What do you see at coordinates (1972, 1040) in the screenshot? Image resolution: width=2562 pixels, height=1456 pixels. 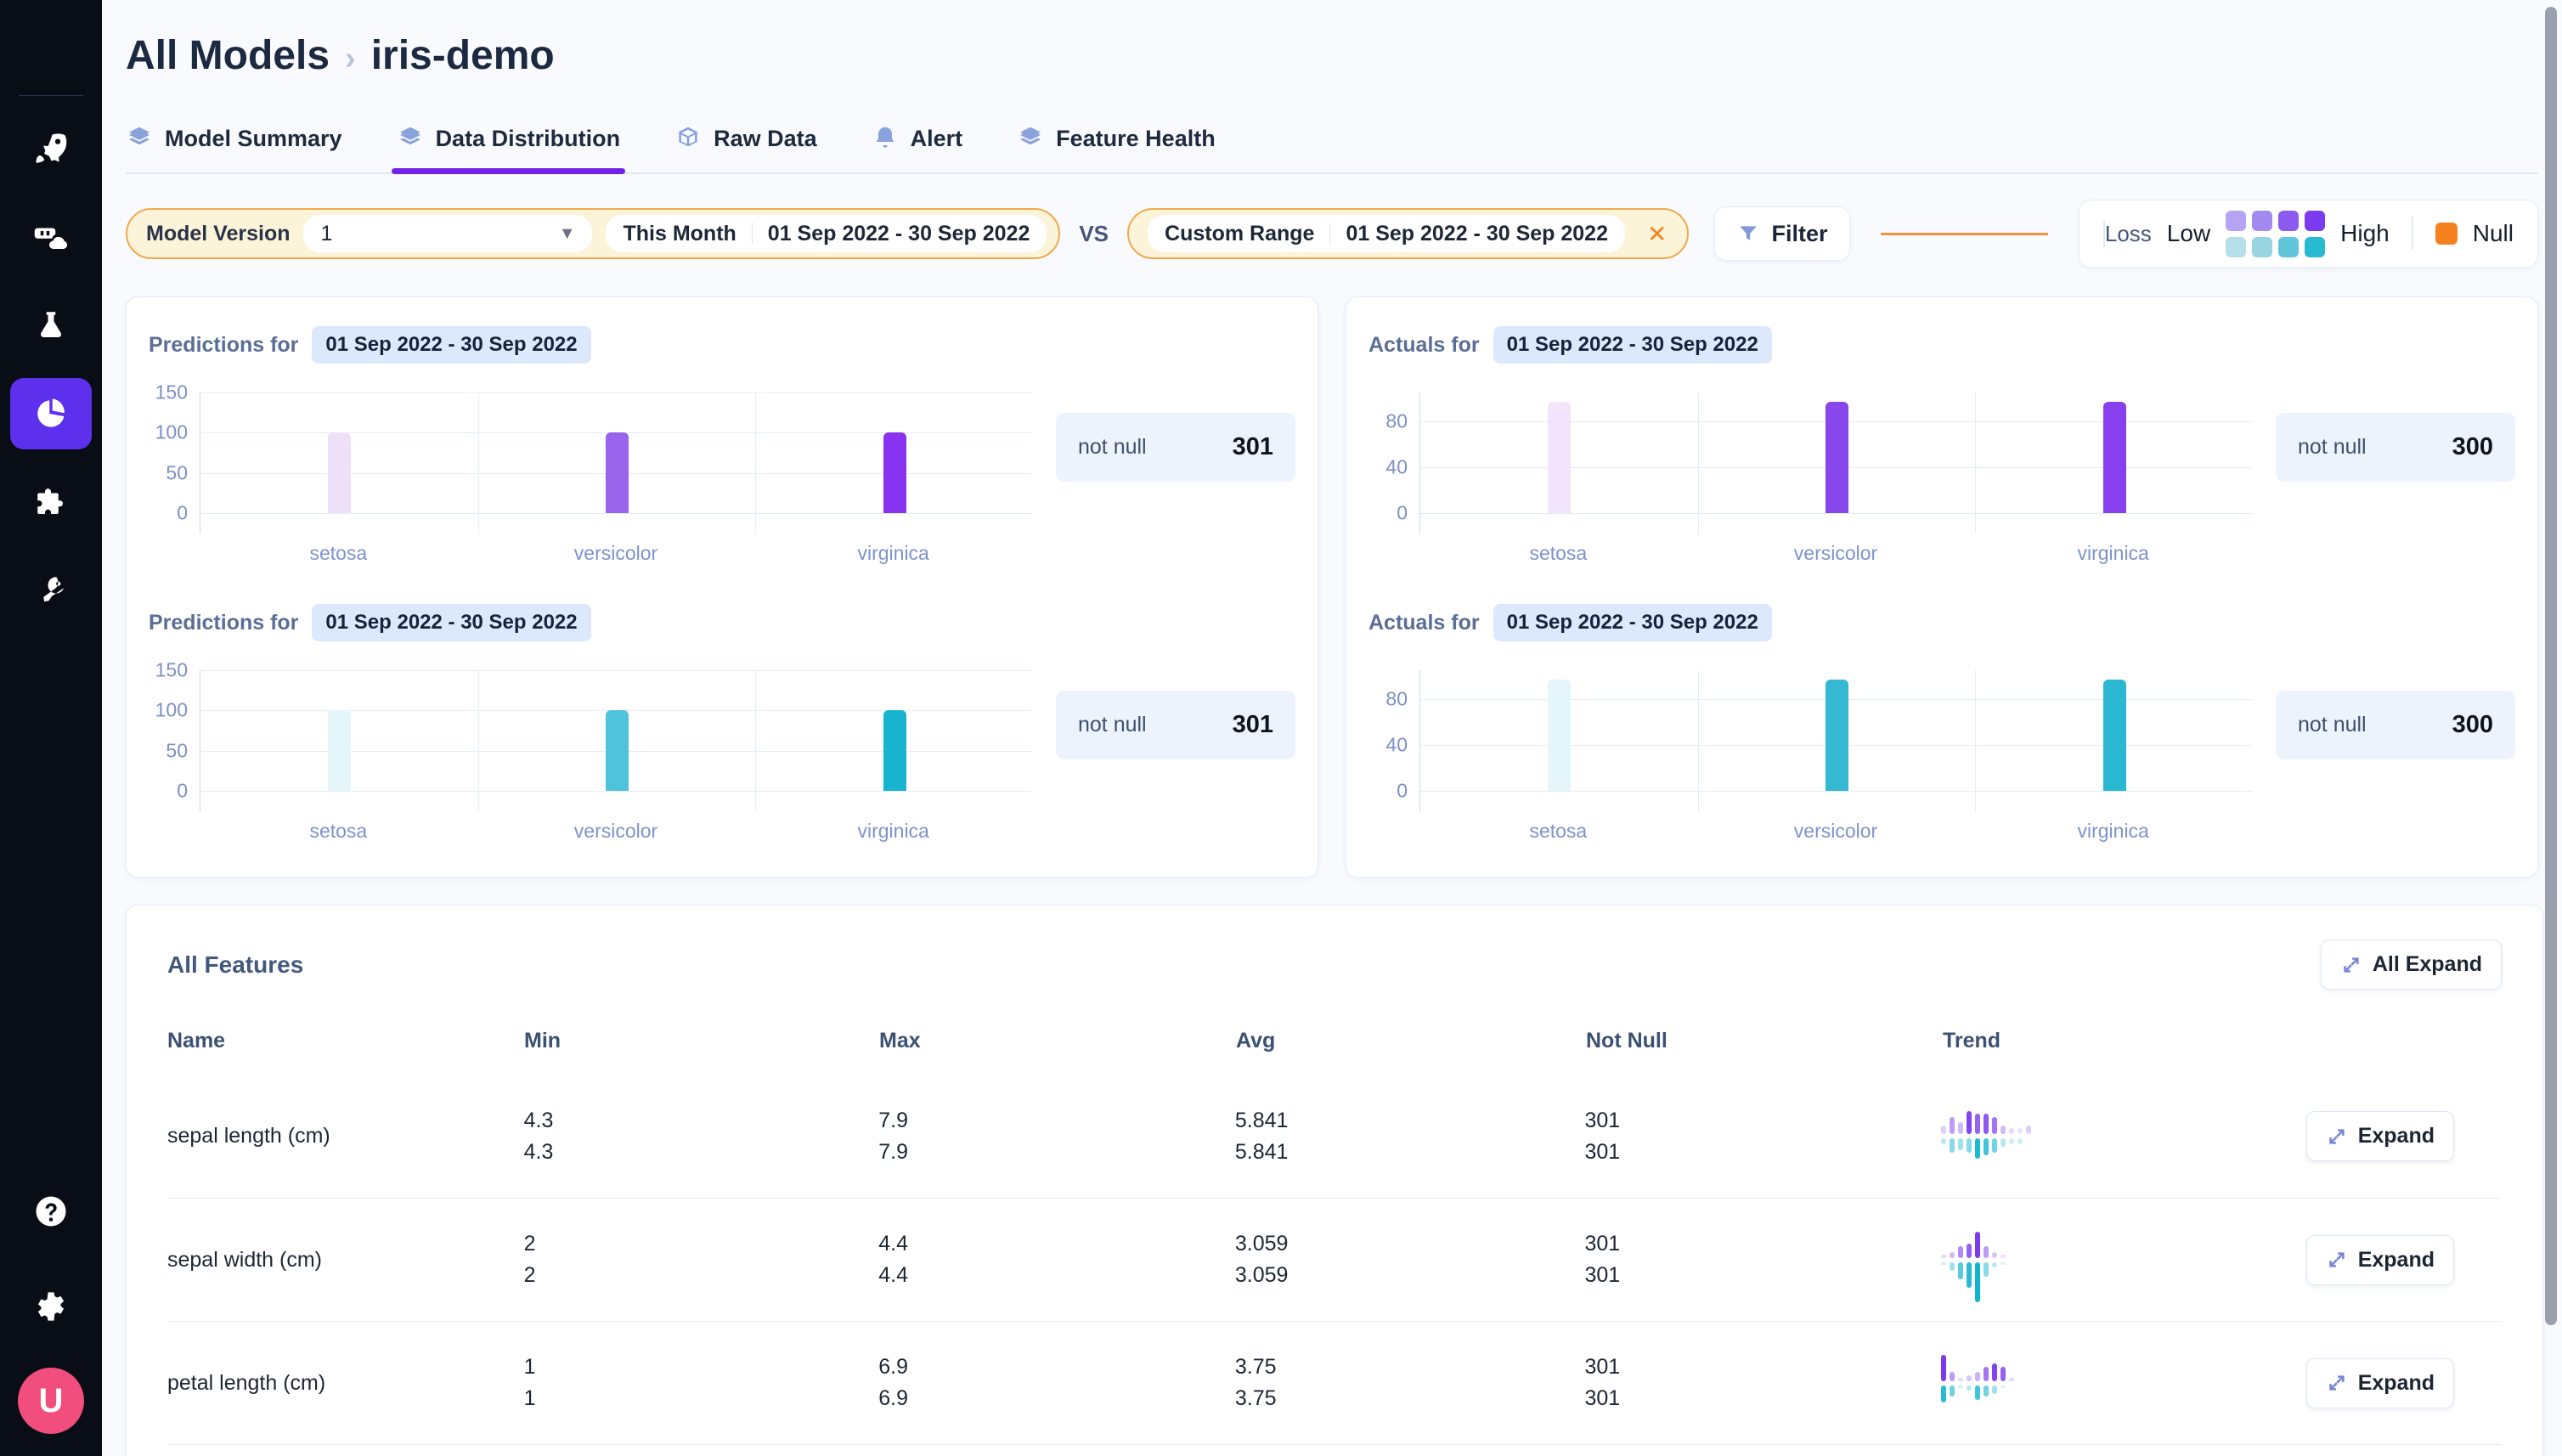 I see `column-header-trend: Trend` at bounding box center [1972, 1040].